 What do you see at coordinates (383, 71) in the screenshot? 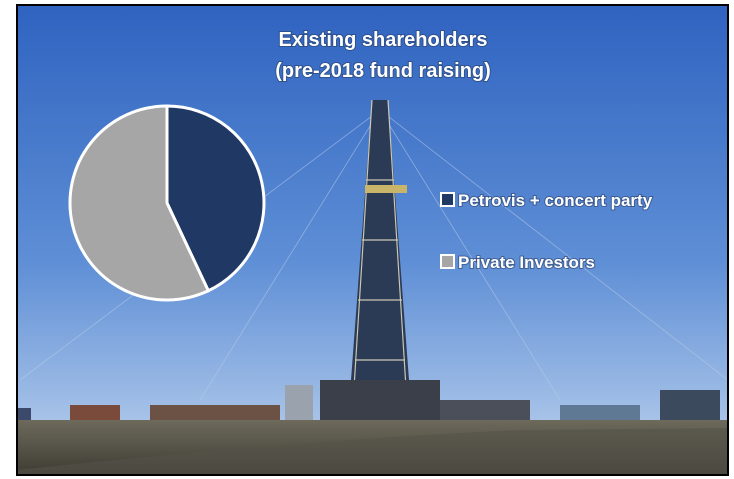
I see `chart-subtitle: (pre-2018 fund raising)` at bounding box center [383, 71].